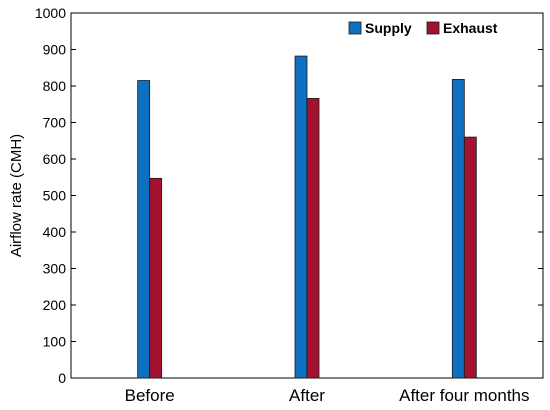  What do you see at coordinates (55, 86) in the screenshot?
I see `y-tick-label: 800` at bounding box center [55, 86].